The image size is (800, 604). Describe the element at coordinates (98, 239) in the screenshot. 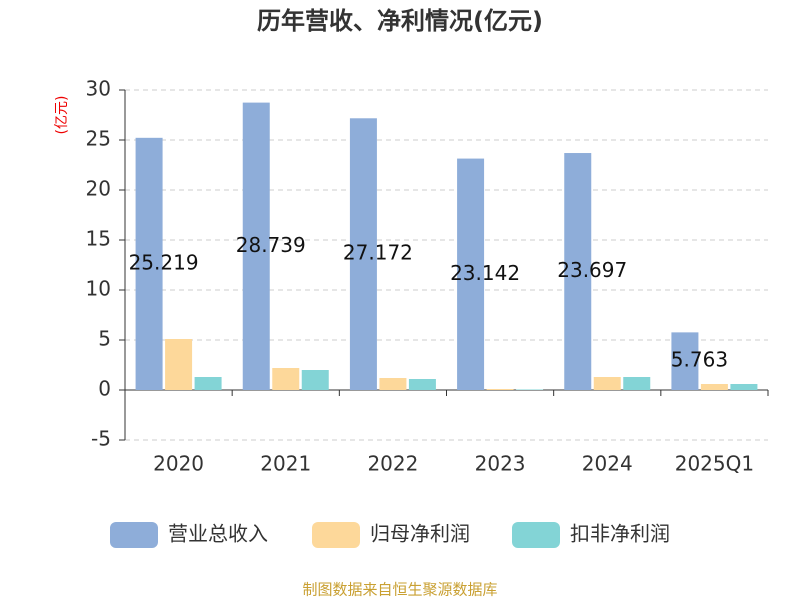

I see `y-tick-label: 15` at that location.